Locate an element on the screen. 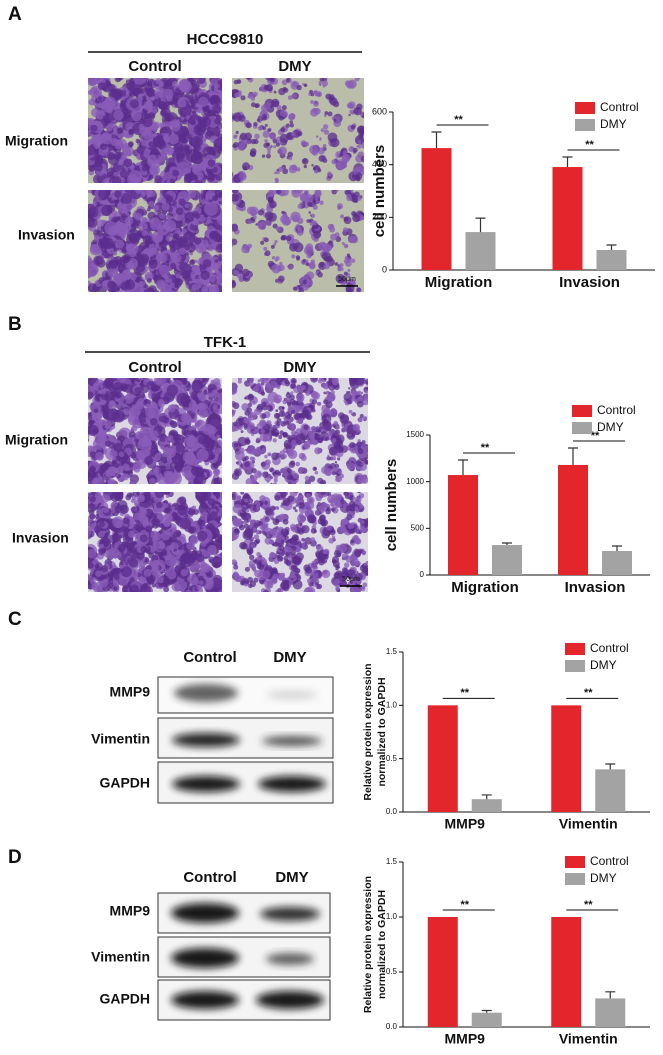 This screenshot has width=663, height=1055. cells is located at coordinates (298, 241).